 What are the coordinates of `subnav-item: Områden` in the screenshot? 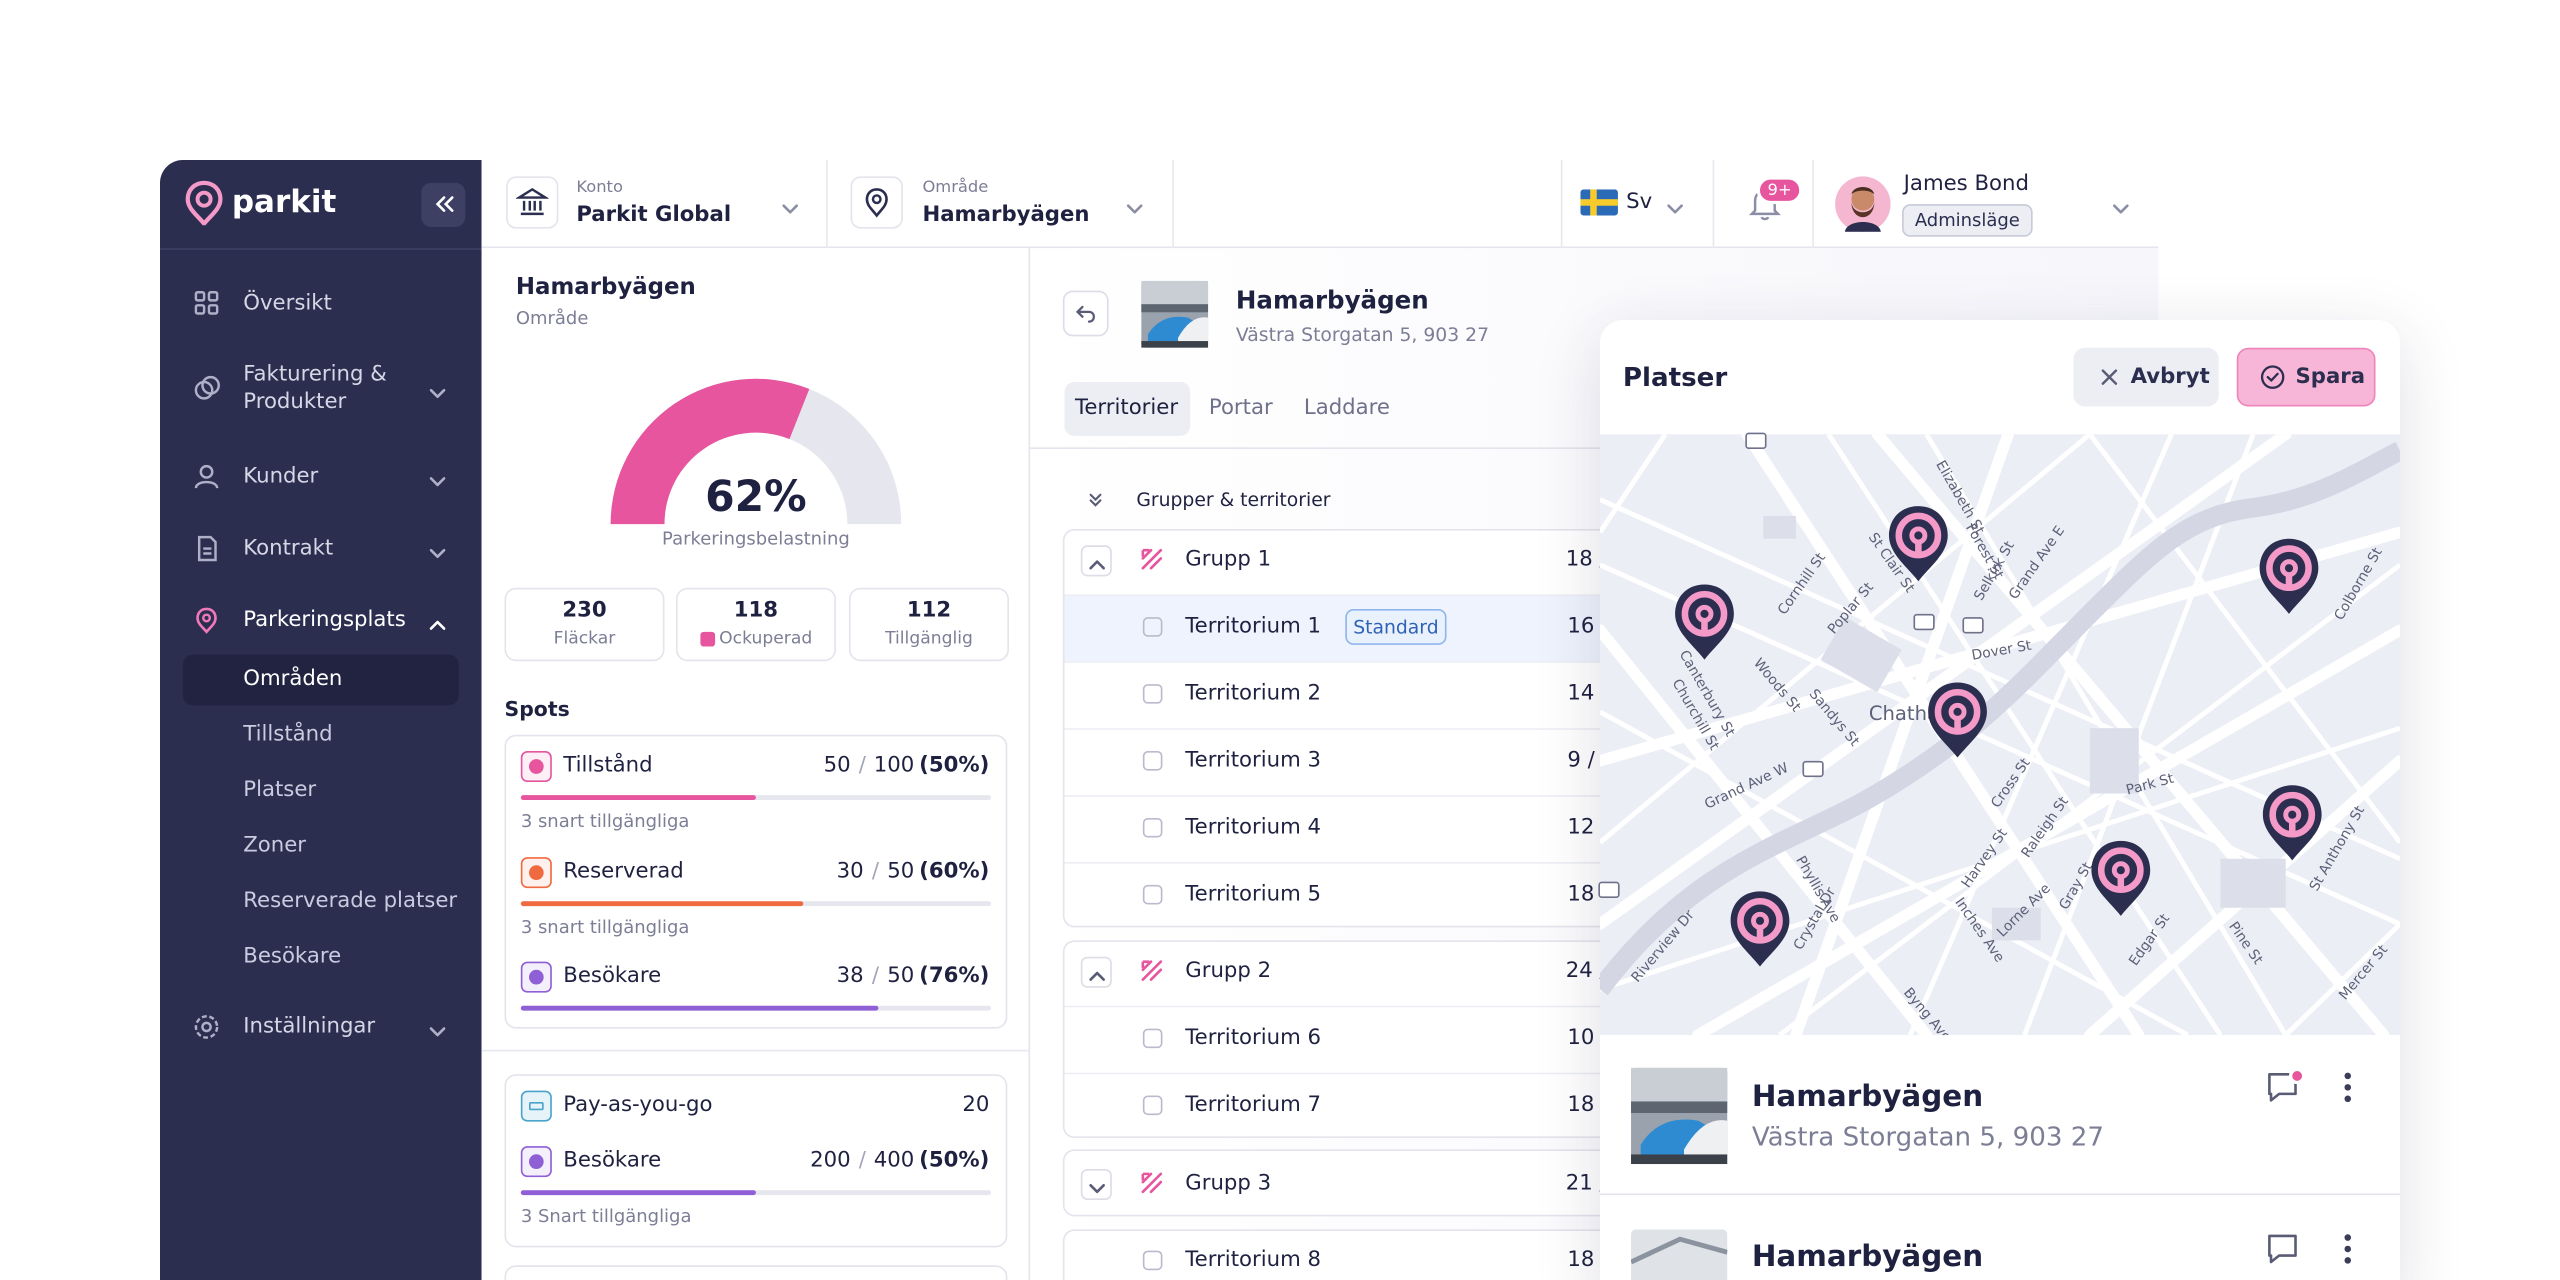 It's located at (293, 679).